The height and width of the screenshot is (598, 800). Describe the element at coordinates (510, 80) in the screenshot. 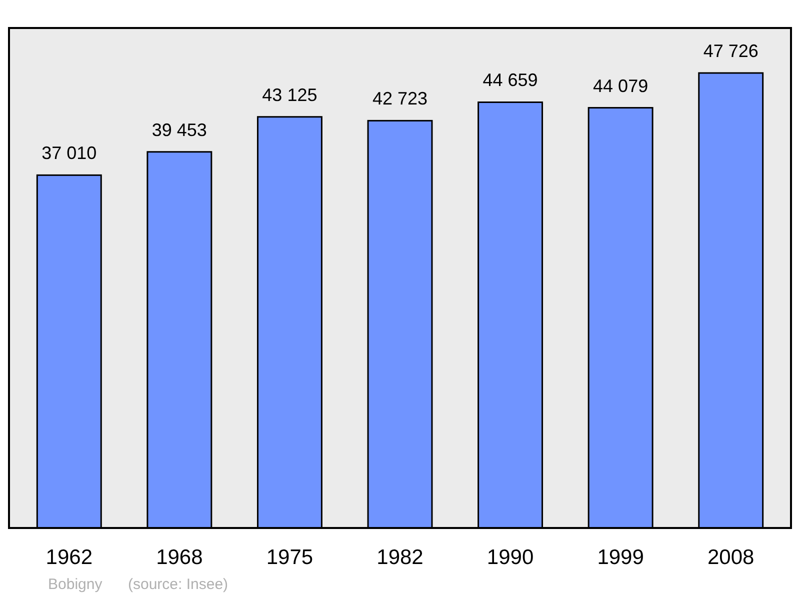

I see `data-label: 44 659` at that location.